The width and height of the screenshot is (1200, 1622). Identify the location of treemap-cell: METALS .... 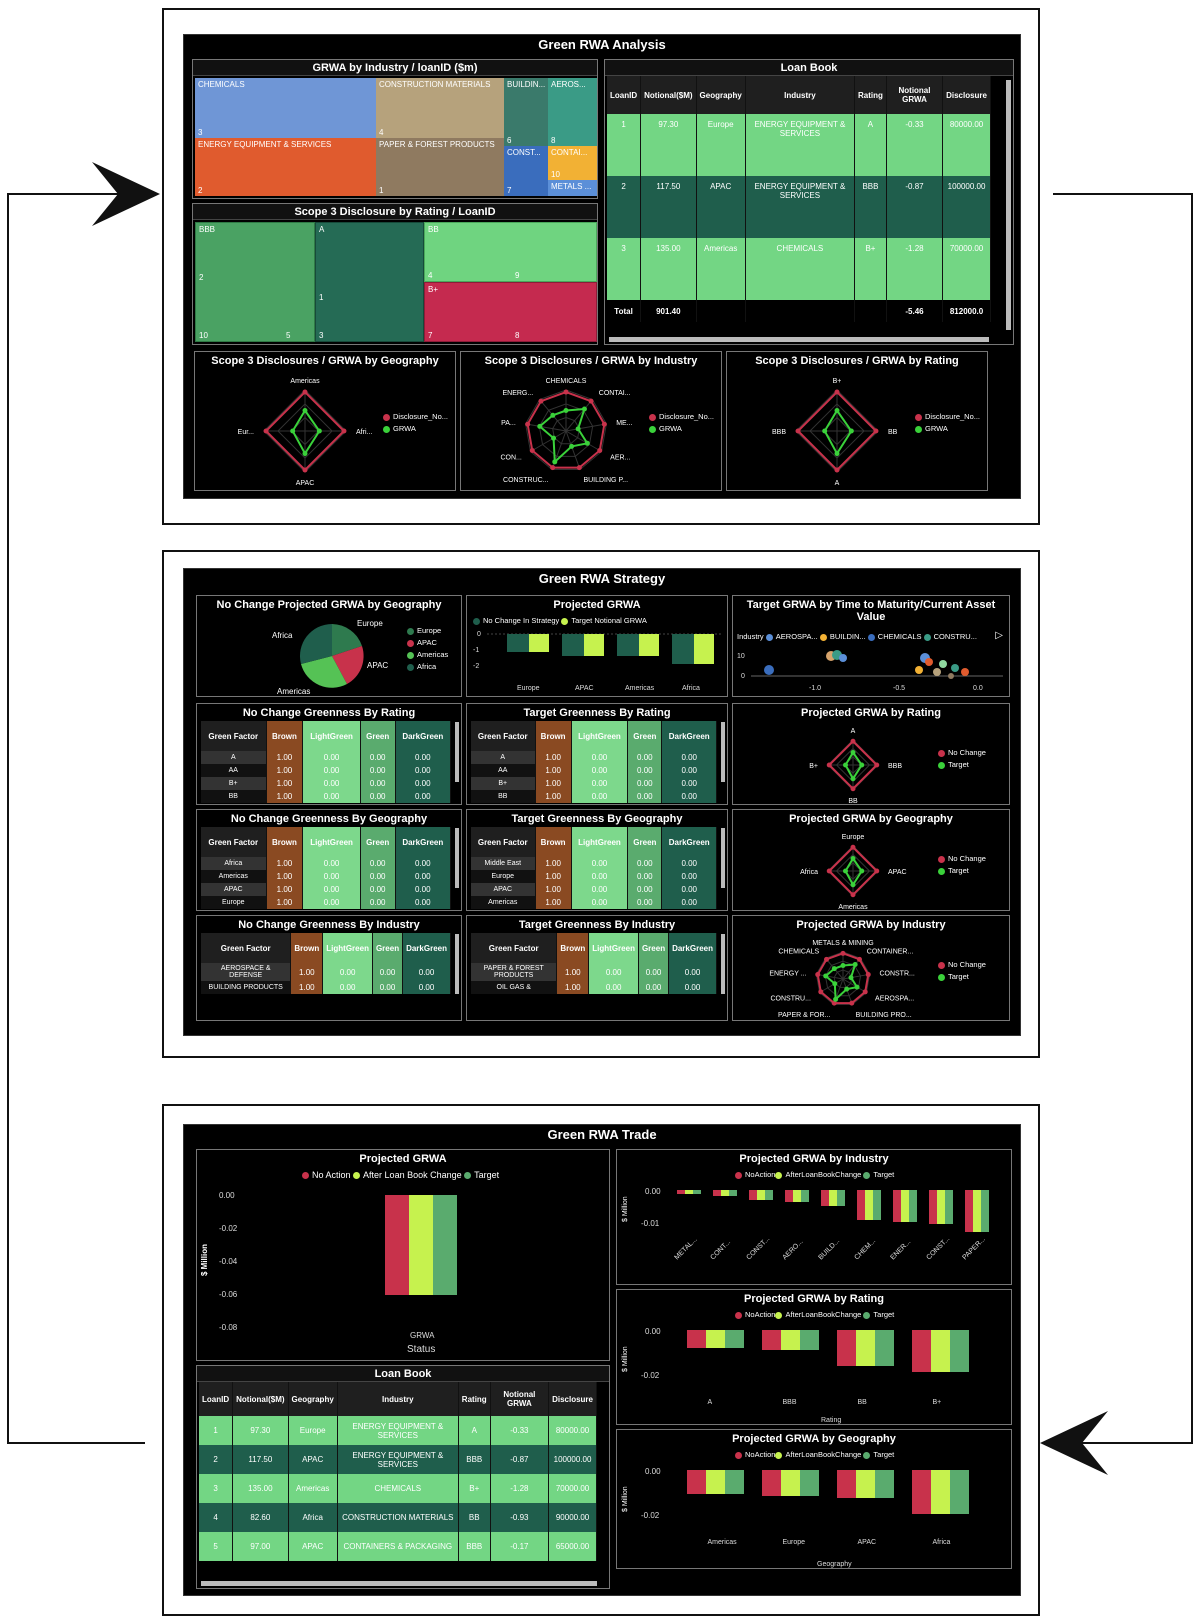
(572, 188).